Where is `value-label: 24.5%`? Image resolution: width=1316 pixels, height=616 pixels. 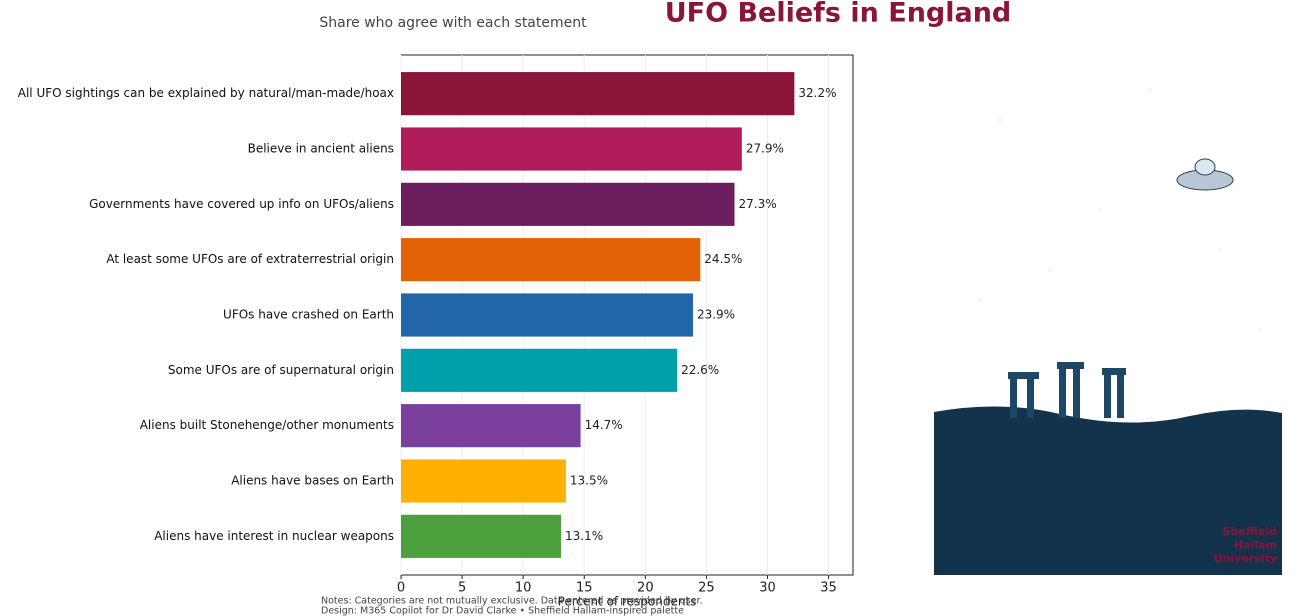
value-label: 24.5% is located at coordinates (723, 259).